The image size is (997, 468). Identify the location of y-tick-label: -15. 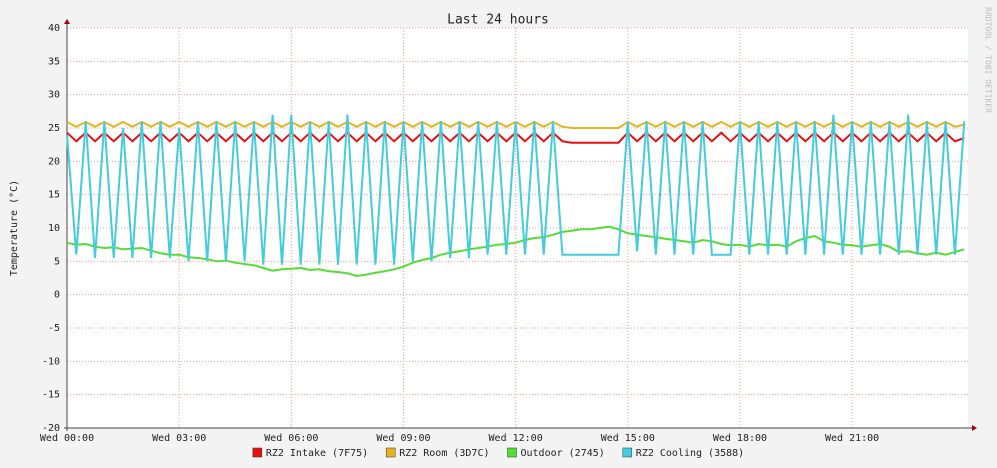
(51, 395).